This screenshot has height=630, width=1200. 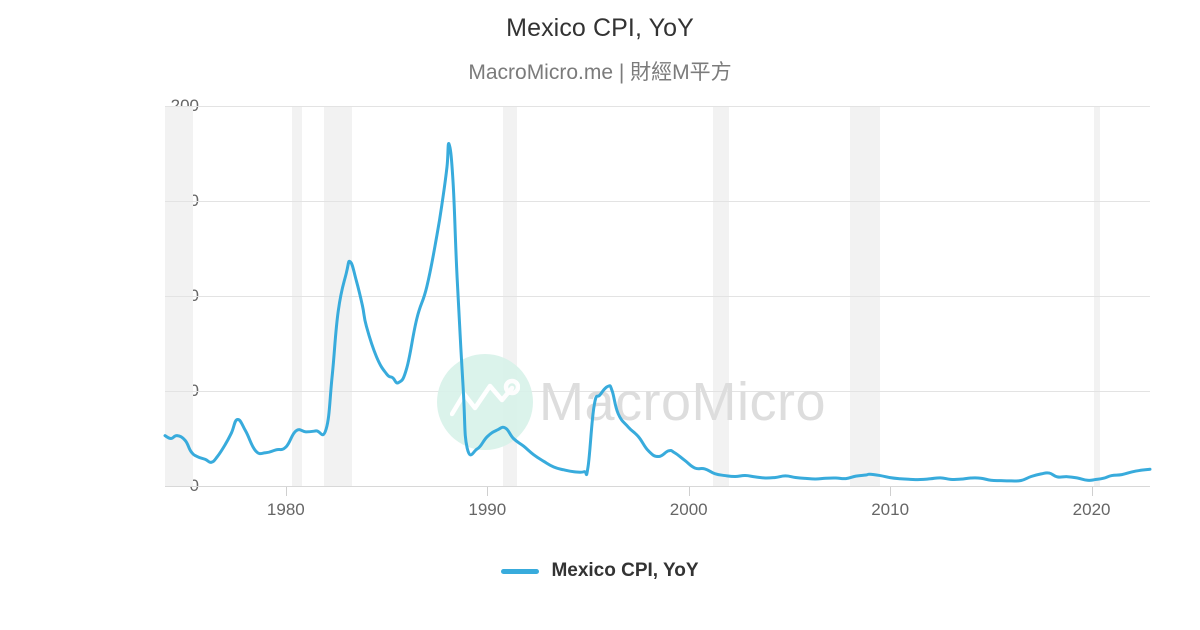 What do you see at coordinates (139, 486) in the screenshot?
I see `y-axis-tick-0: 0` at bounding box center [139, 486].